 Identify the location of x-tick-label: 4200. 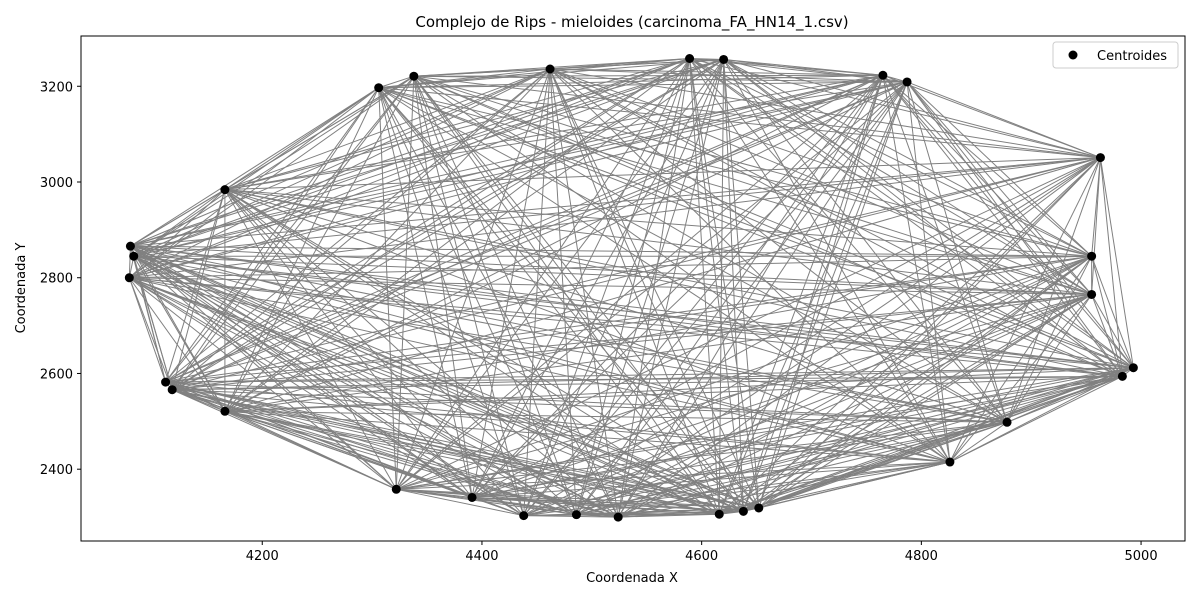
(262, 556).